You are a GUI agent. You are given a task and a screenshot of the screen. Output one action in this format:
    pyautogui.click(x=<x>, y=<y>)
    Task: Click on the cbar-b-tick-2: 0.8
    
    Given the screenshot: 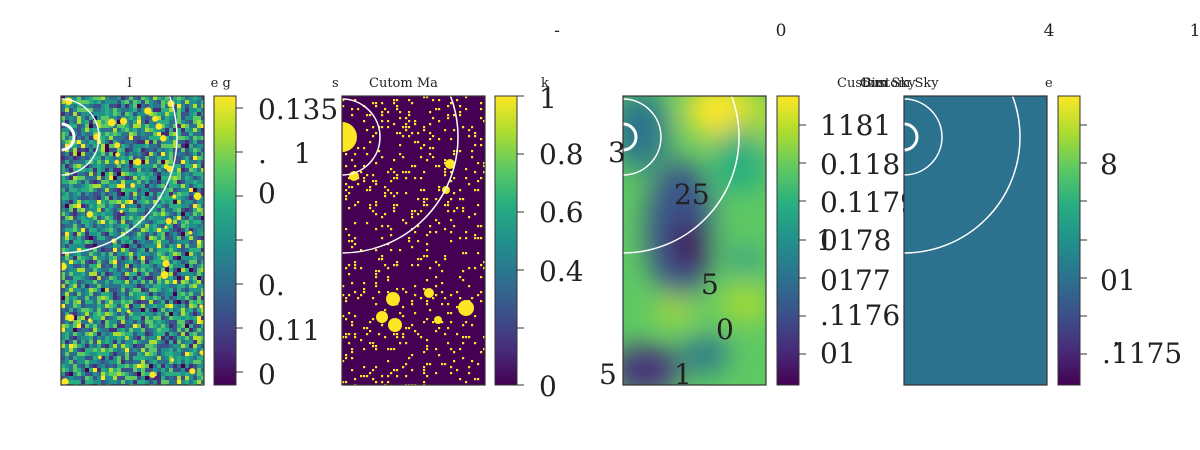 What is the action you would take?
    pyautogui.click(x=561, y=154)
    